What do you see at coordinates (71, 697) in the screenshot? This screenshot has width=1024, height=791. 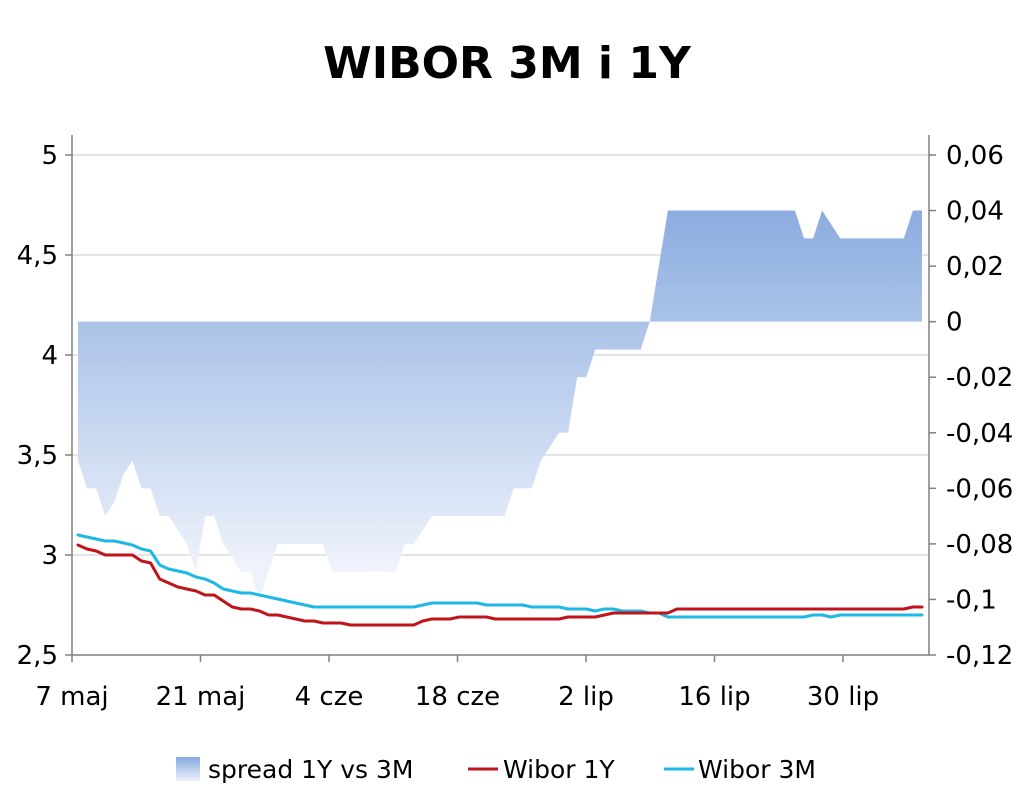 I see `x-tick-label: 7 maj` at bounding box center [71, 697].